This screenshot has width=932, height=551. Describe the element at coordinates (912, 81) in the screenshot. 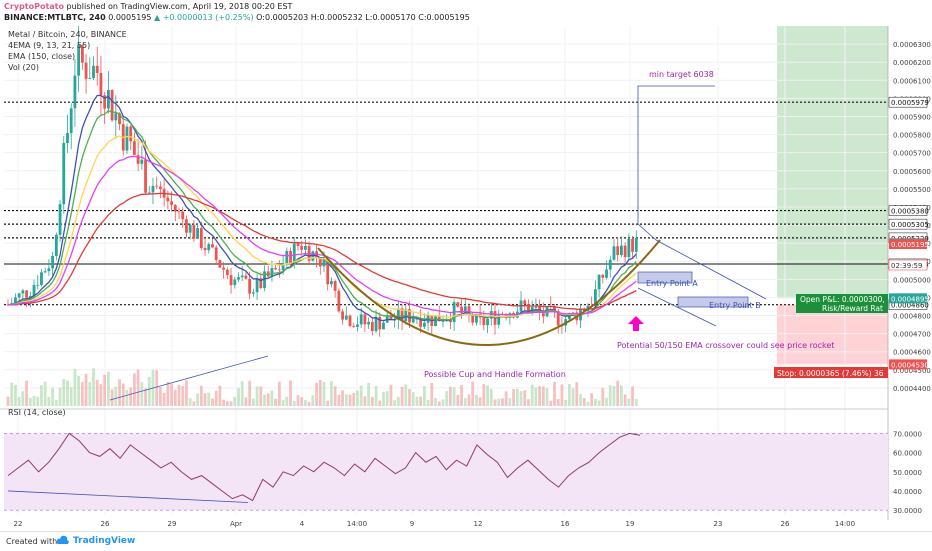

I see `price-tick-label: 0.0006100` at that location.